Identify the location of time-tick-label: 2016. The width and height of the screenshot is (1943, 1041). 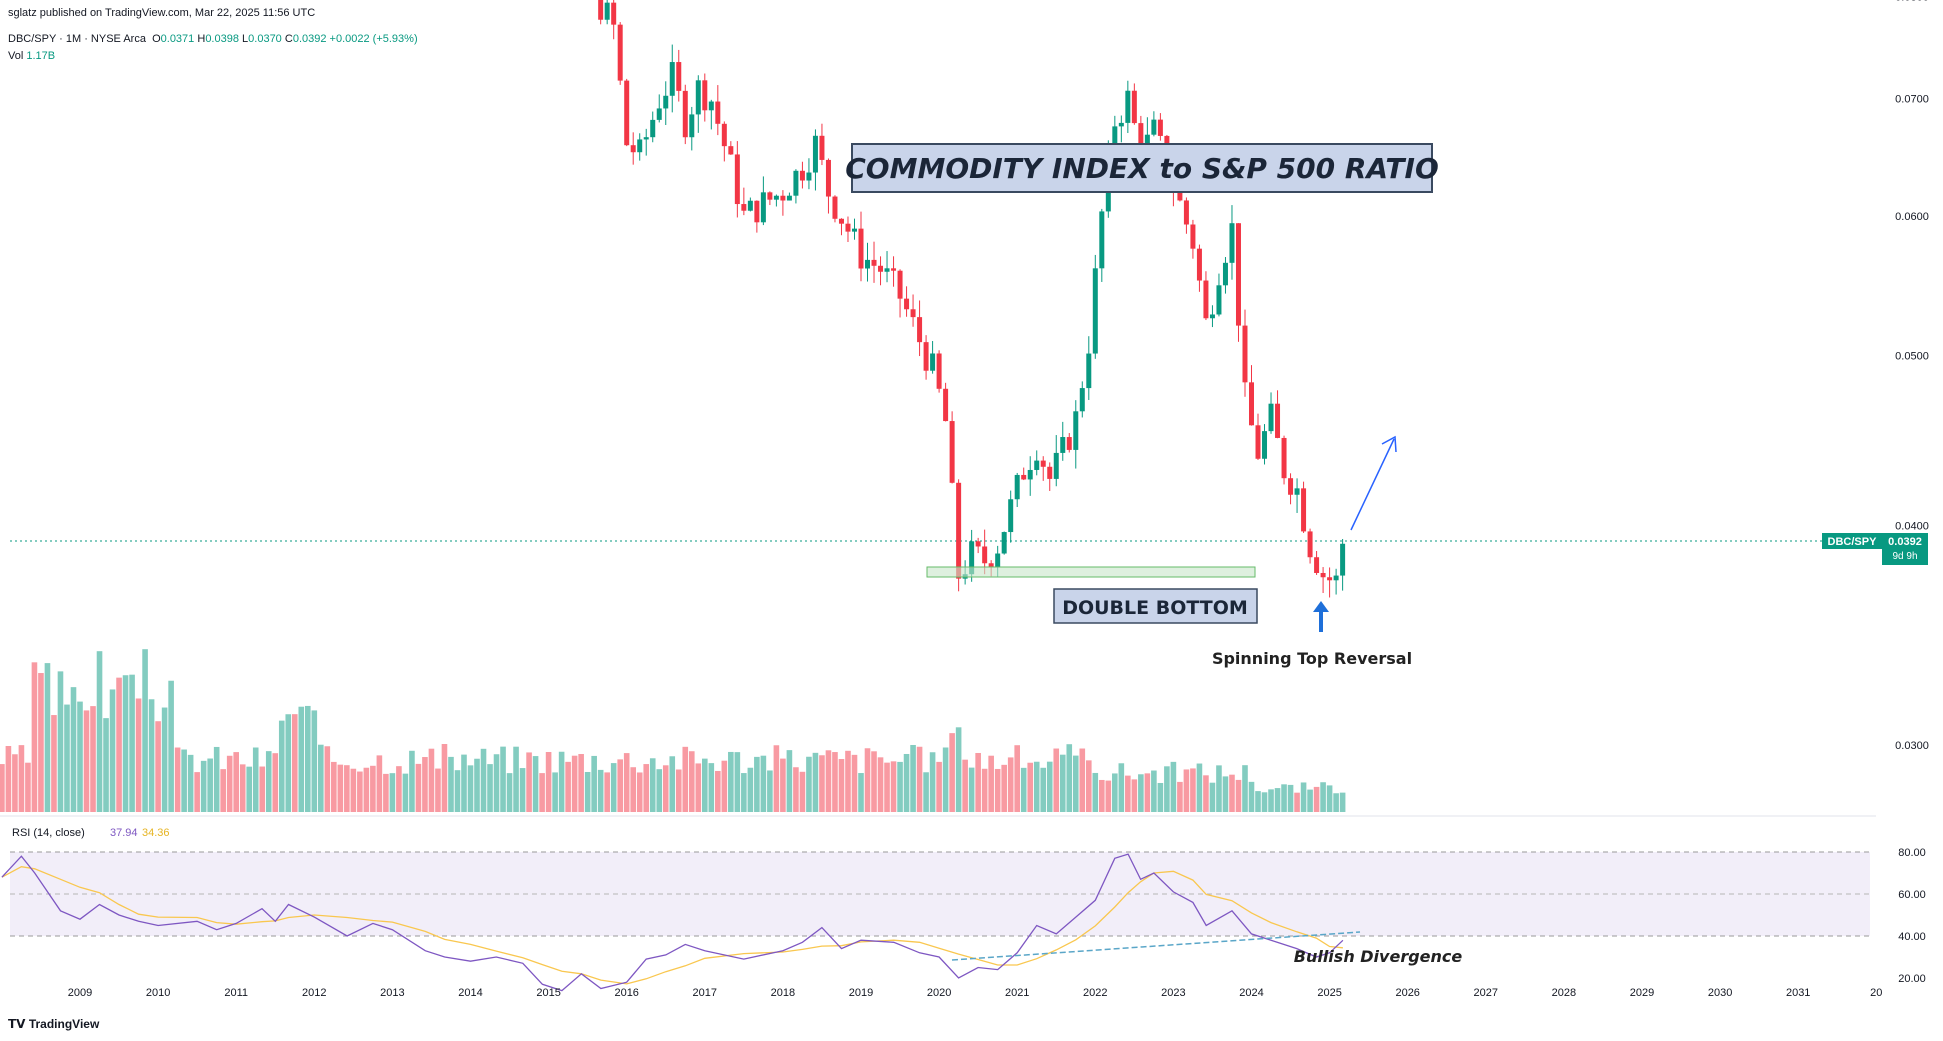
(626, 993).